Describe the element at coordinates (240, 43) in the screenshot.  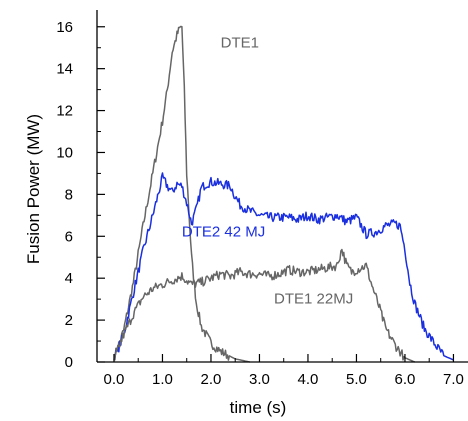
I see `series-label-0: DTE1` at that location.